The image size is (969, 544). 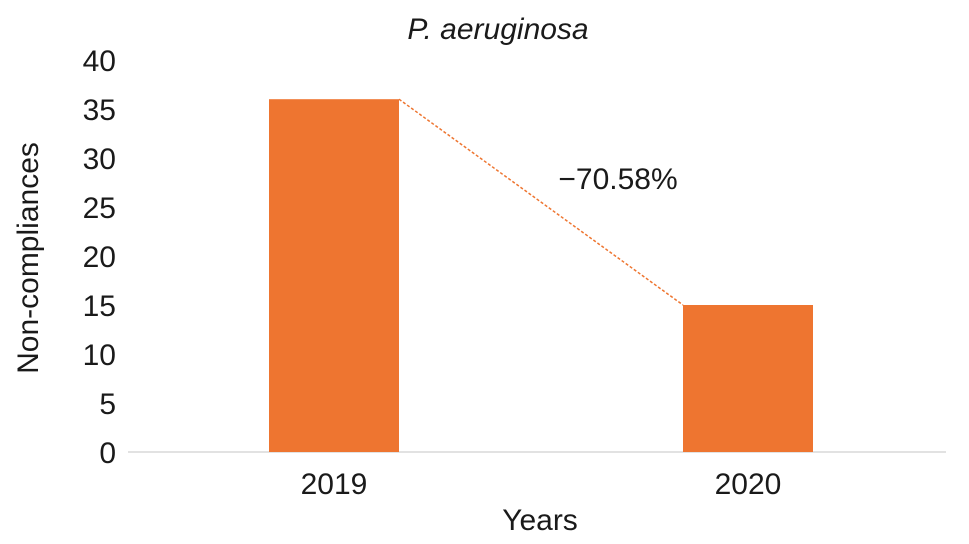 I want to click on x-tick-label: 2020, so click(x=748, y=484).